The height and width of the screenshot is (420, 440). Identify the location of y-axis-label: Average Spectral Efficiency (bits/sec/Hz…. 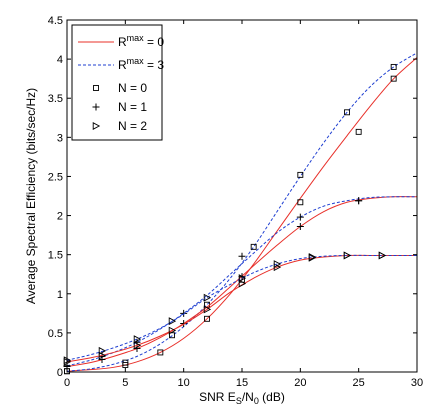
(31, 196).